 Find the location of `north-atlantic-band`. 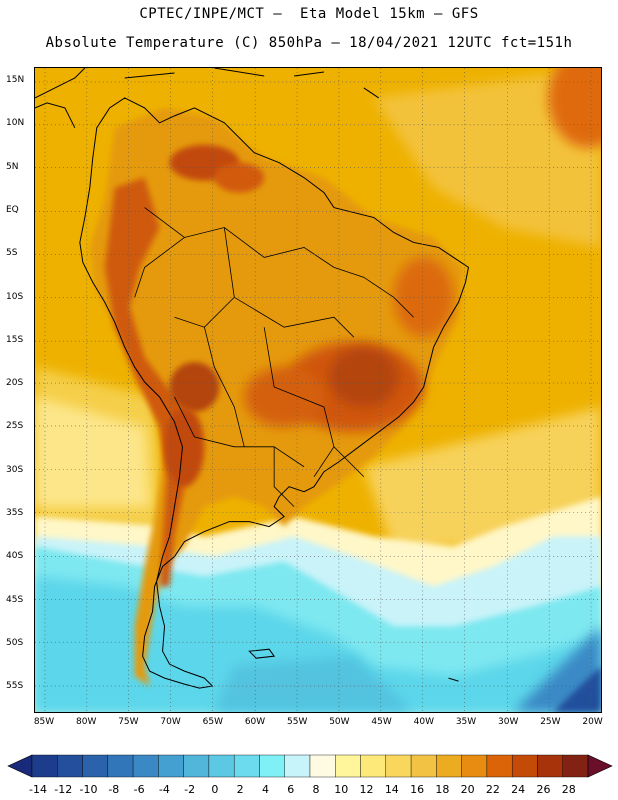

north-atlantic-band is located at coordinates (487, 158).